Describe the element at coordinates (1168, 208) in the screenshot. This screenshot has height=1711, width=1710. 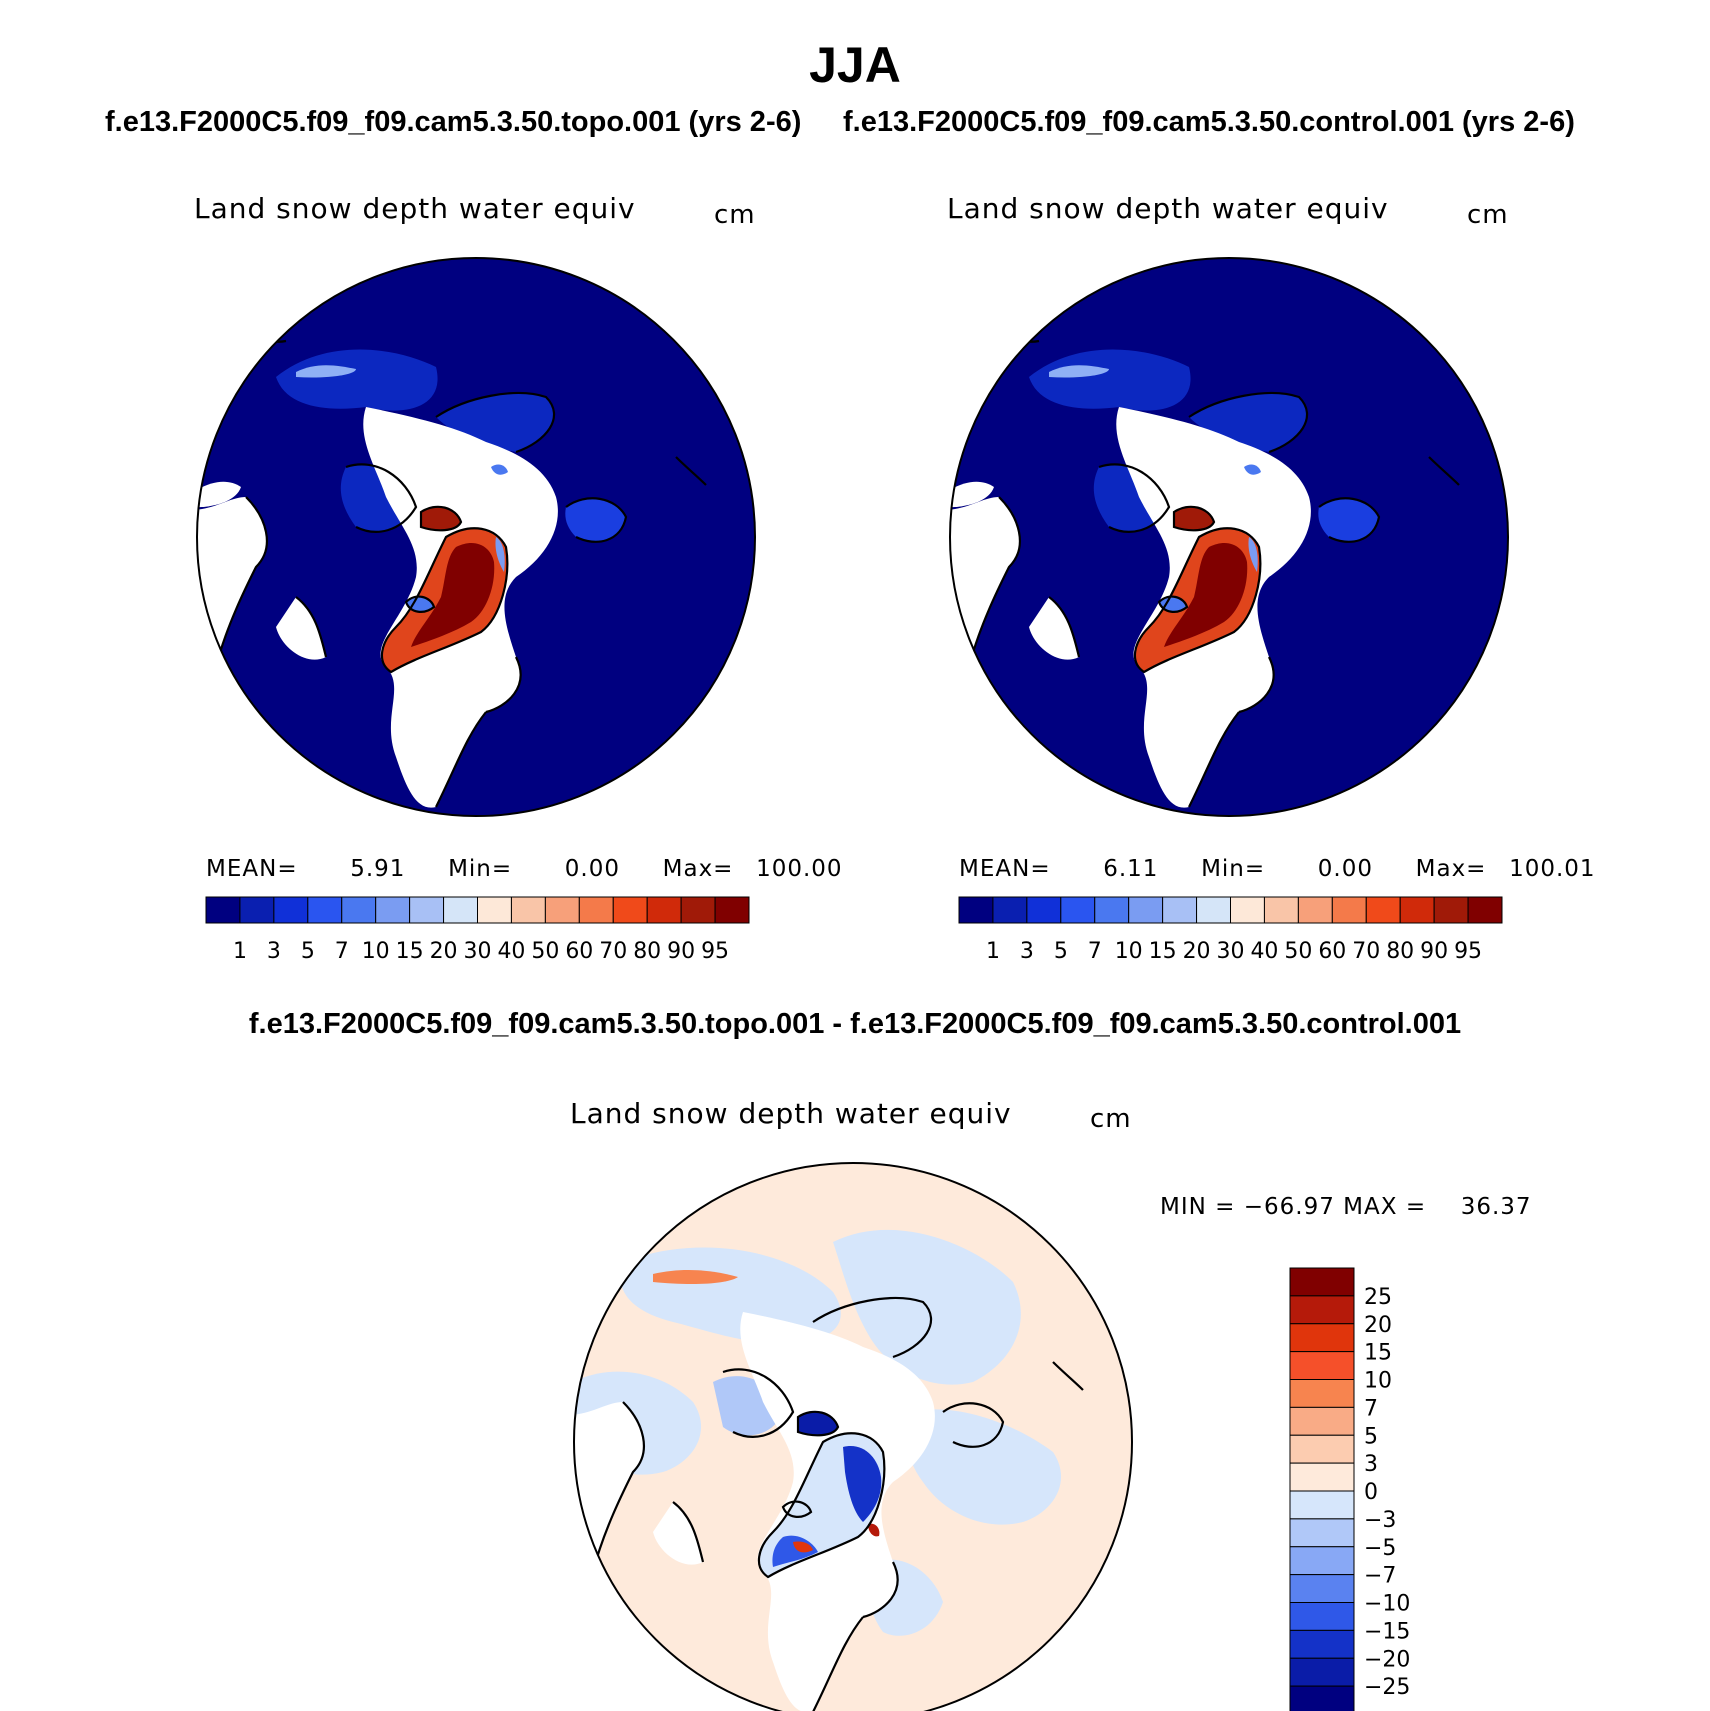
I see `variable-label-right: Land snow depth water equiv` at that location.